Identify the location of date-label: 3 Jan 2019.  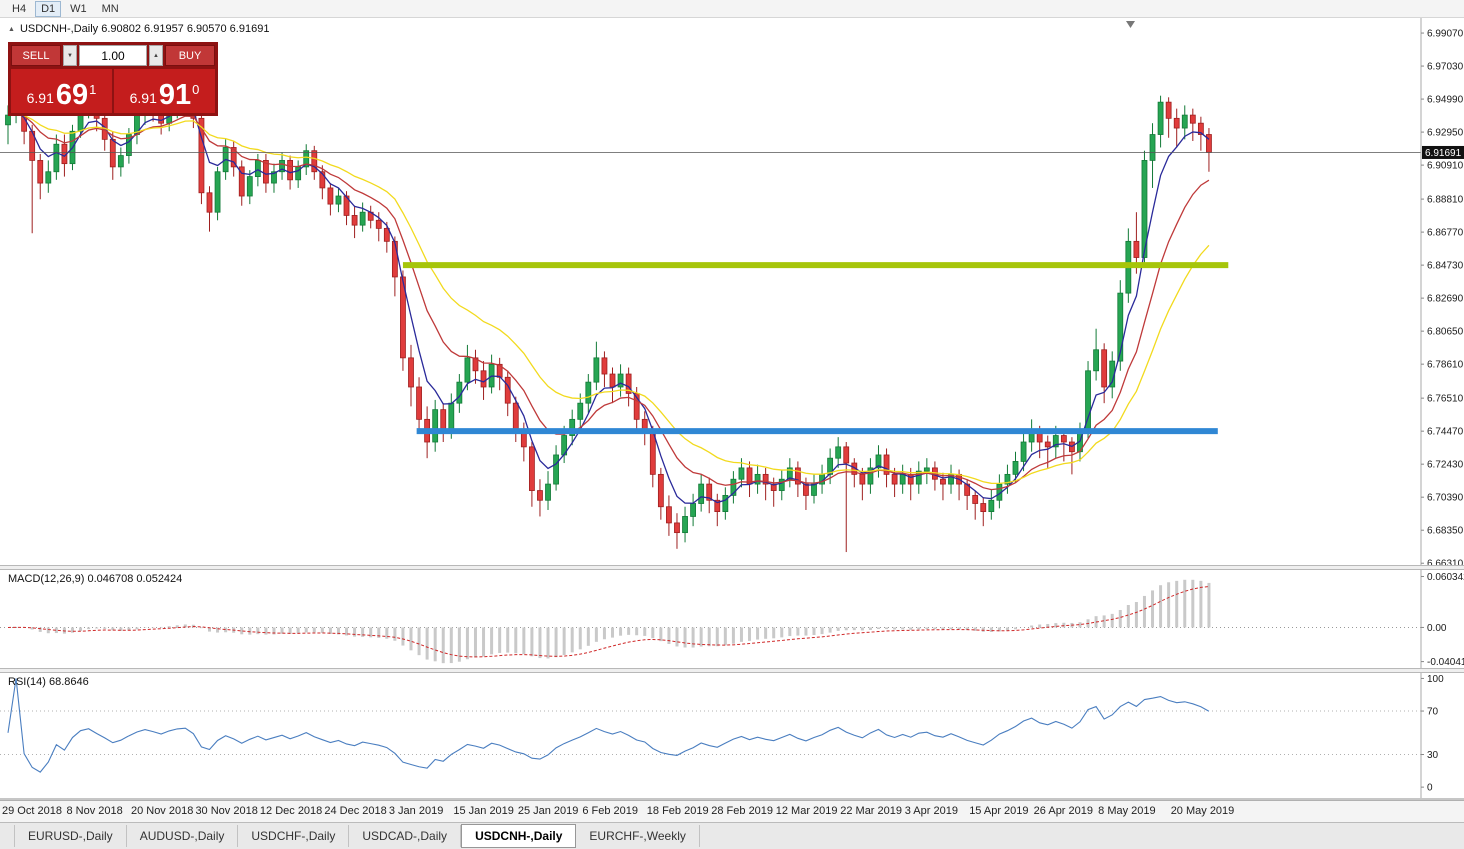
(416, 811).